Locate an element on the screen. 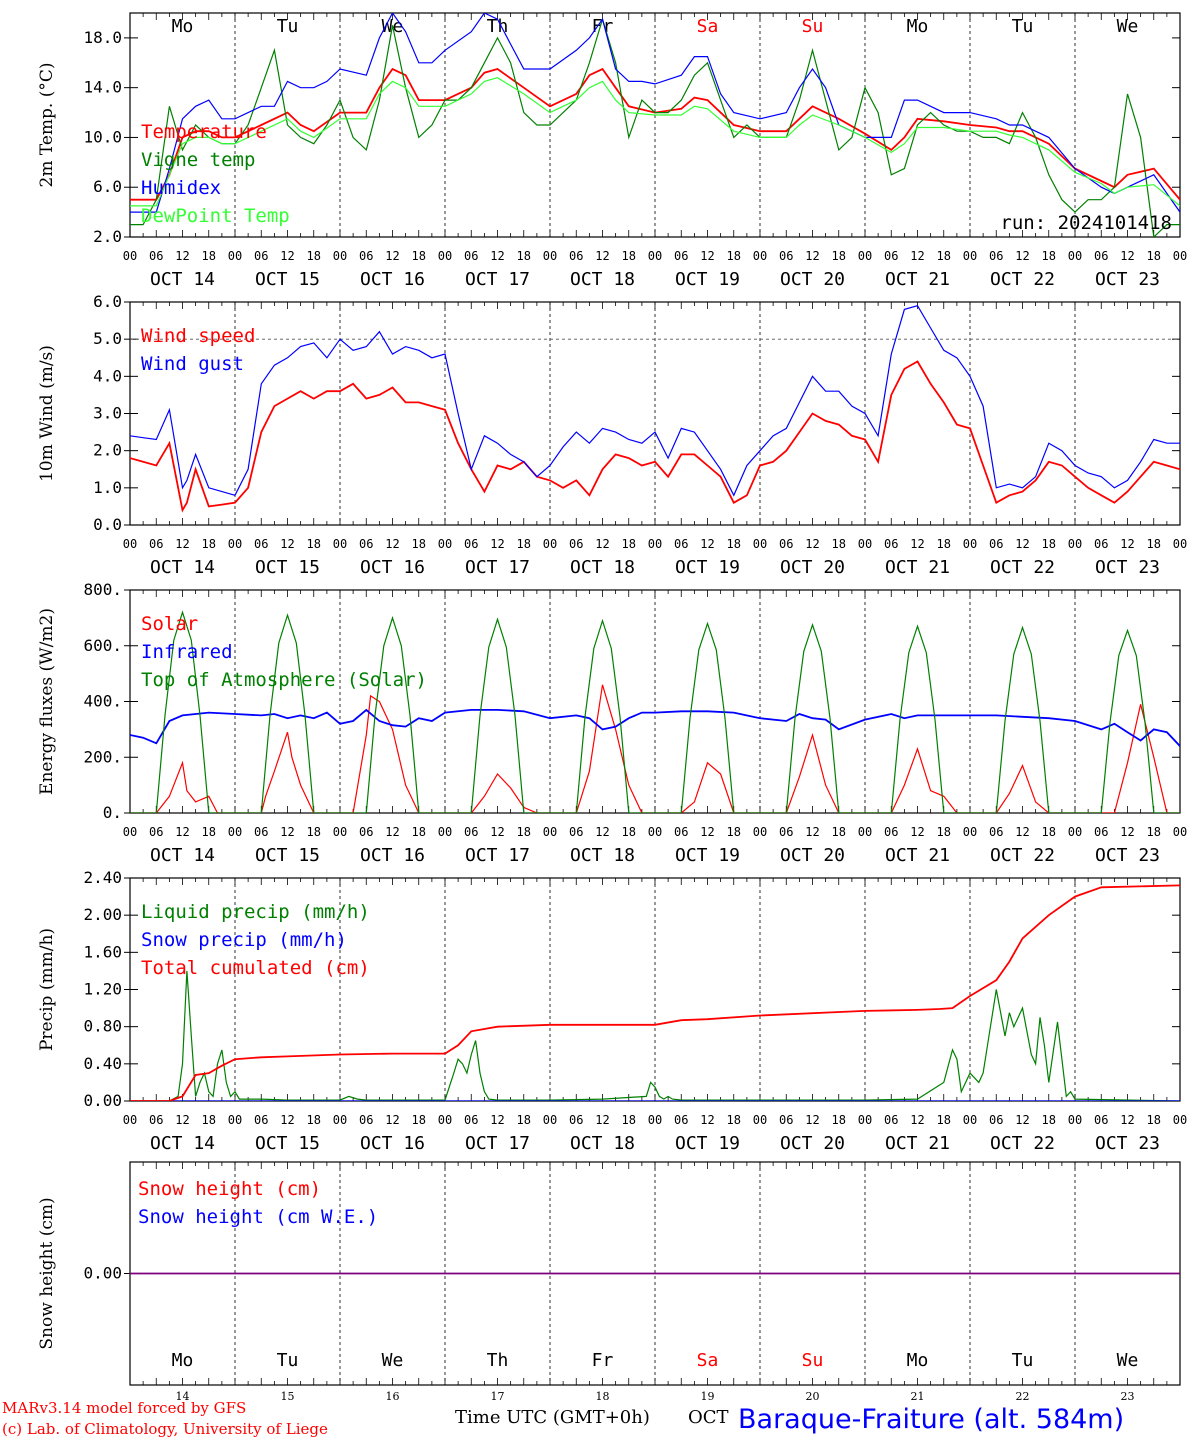  day-name-label: Mo is located at coordinates (183, 1360).